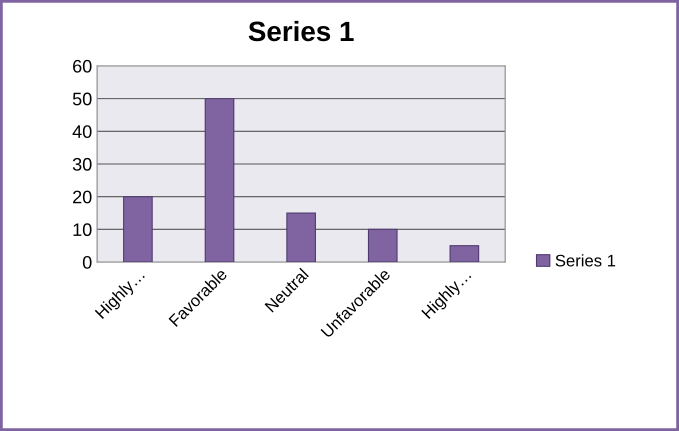  I want to click on y-tick-label: 60, so click(82, 66).